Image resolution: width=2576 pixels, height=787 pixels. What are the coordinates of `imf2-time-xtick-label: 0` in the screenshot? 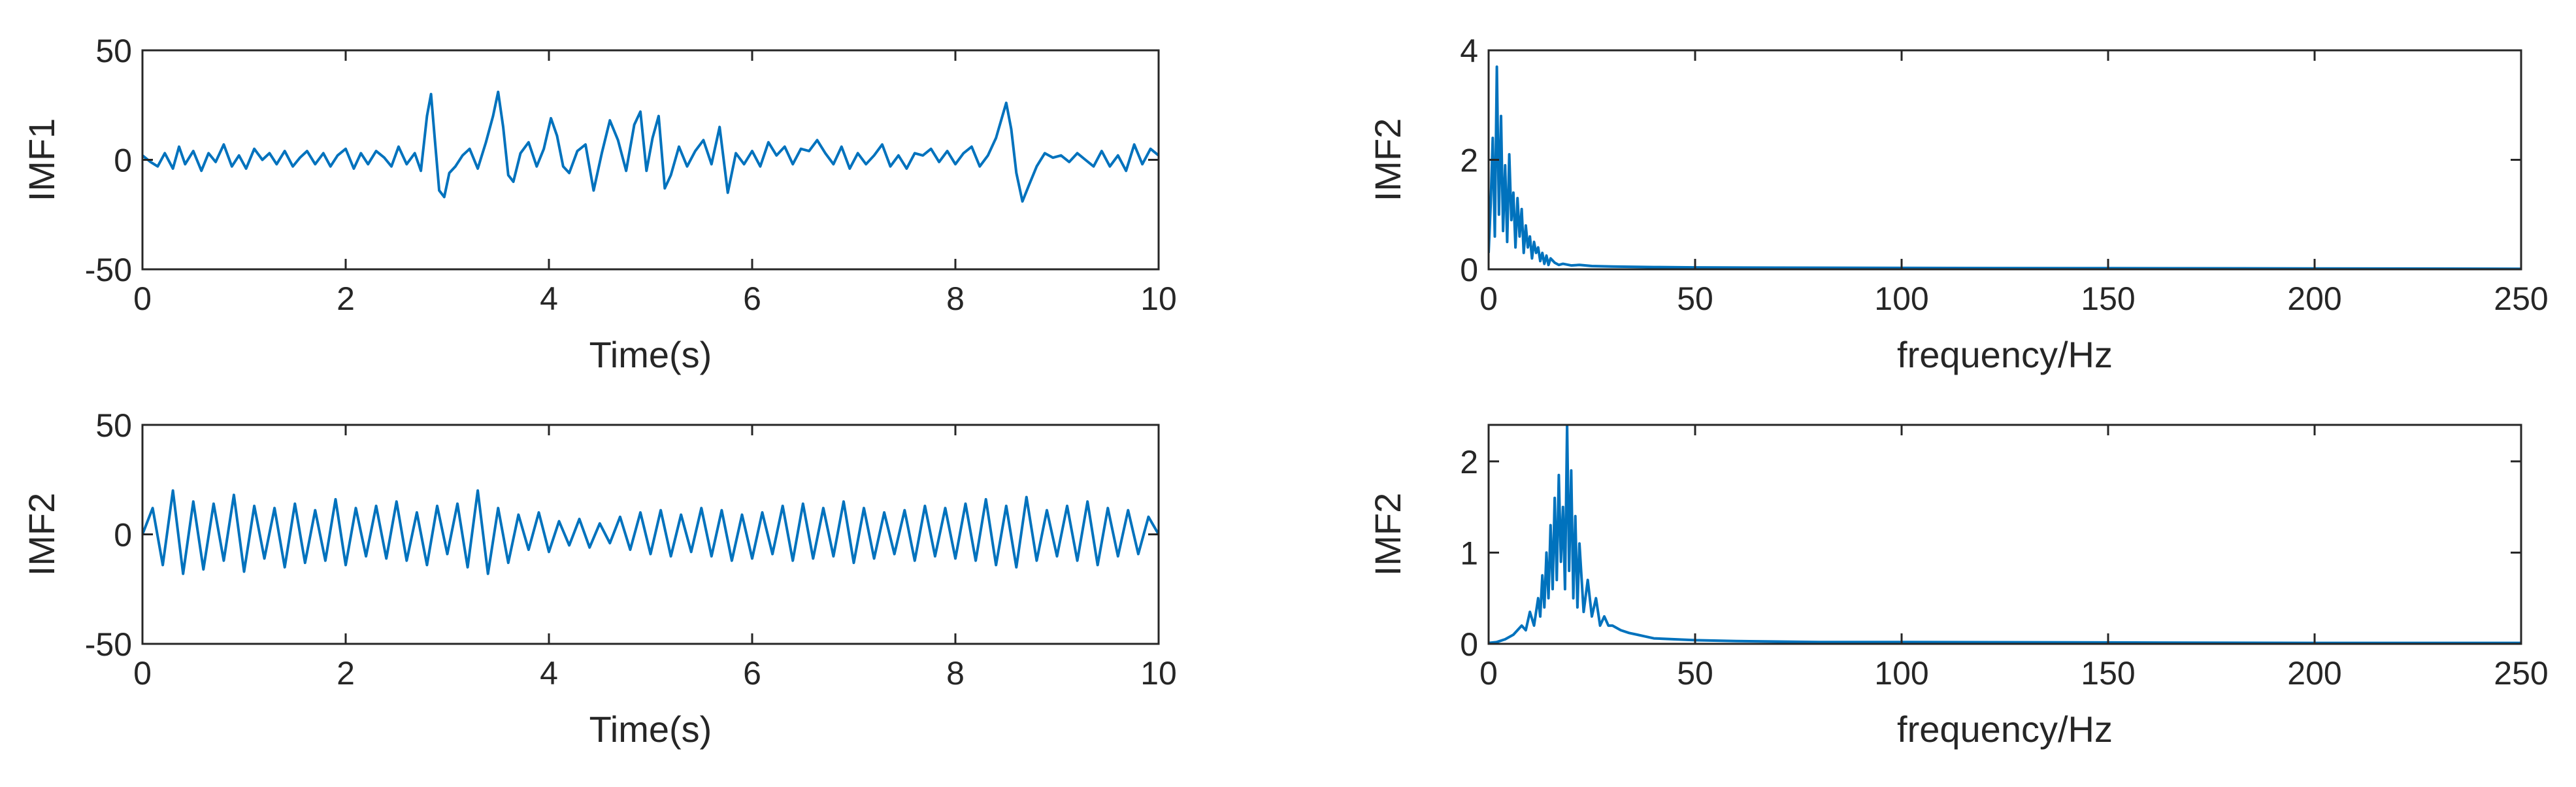 It's located at (142, 674).